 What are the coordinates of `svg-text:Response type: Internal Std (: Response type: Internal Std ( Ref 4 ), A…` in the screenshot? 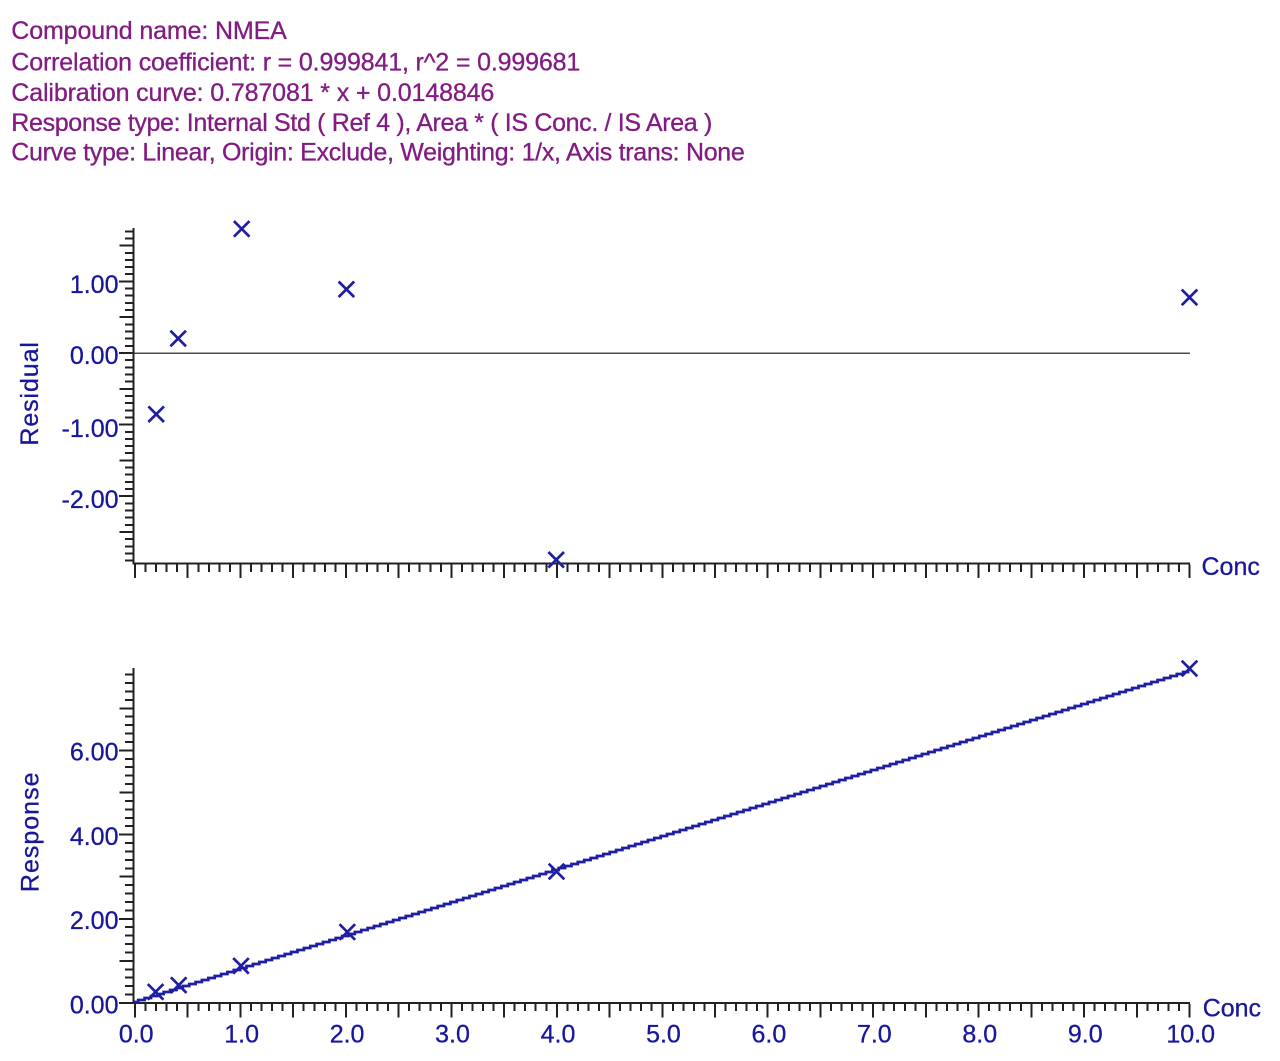 It's located at (361, 123).